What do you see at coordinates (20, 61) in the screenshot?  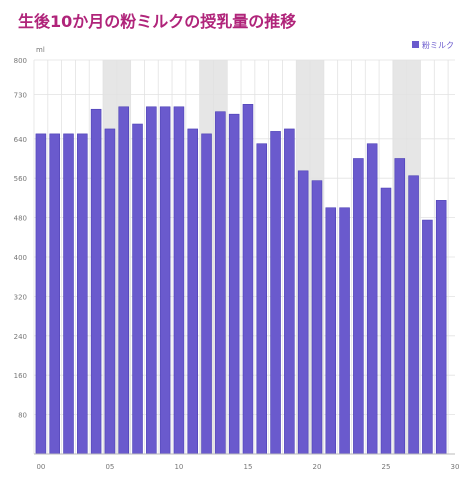 I see `y-tick-label: 800` at bounding box center [20, 61].